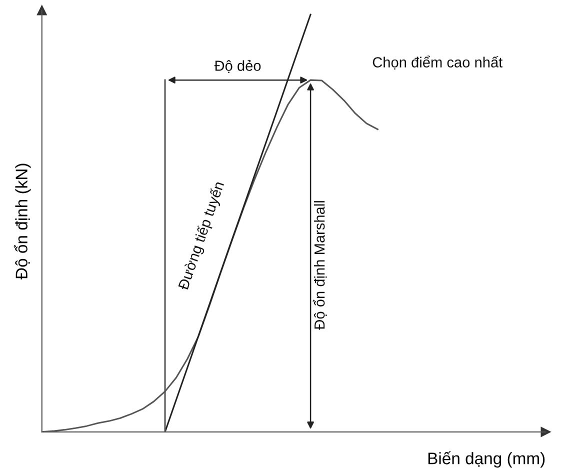  I want to click on annotation: Độ ổn định Marshall, so click(319, 265).